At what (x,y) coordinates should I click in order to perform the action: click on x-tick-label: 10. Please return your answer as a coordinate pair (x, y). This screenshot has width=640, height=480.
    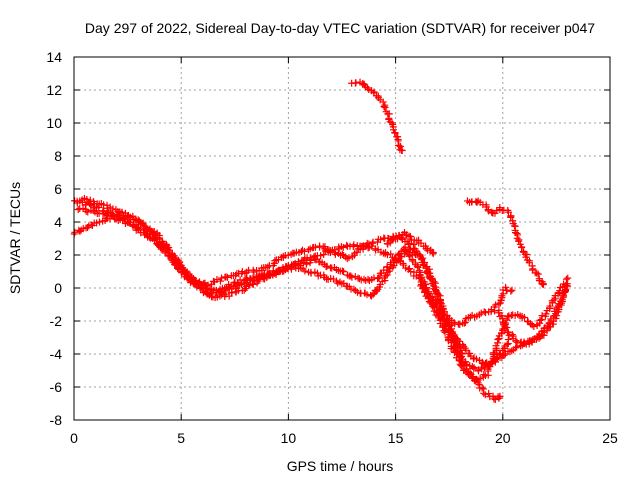
    Looking at the image, I should click on (289, 438).